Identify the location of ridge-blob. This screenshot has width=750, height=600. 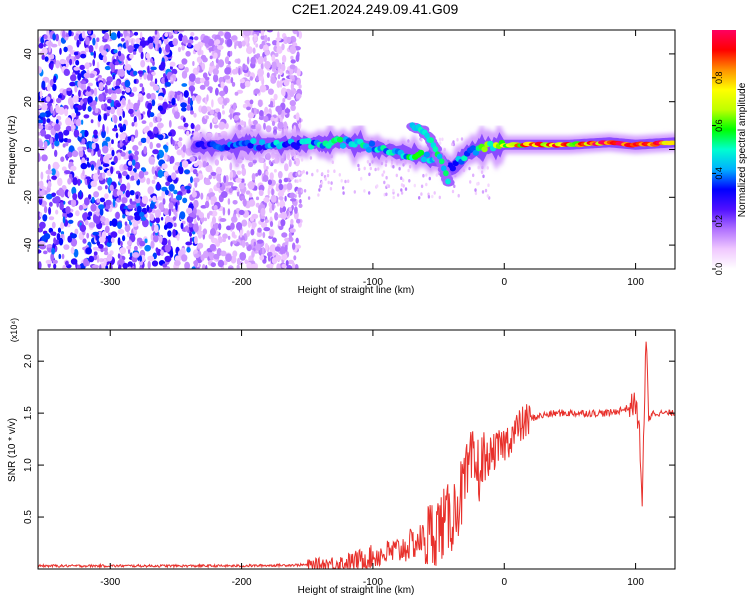
(484, 149).